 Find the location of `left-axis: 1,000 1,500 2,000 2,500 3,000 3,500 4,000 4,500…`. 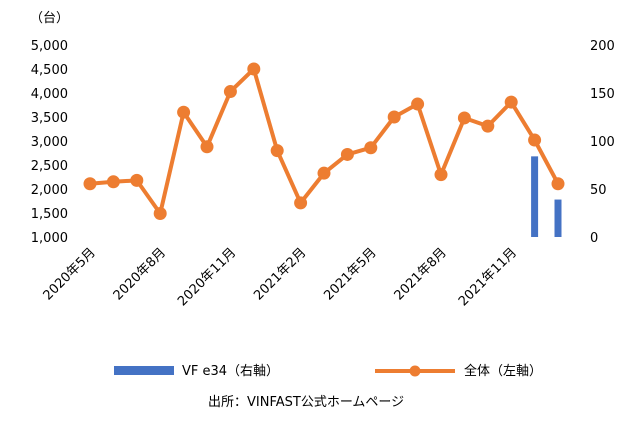

left-axis: 1,000 1,500 2,000 2,500 3,000 3,500 4,000 4,500… is located at coordinates (49, 142).